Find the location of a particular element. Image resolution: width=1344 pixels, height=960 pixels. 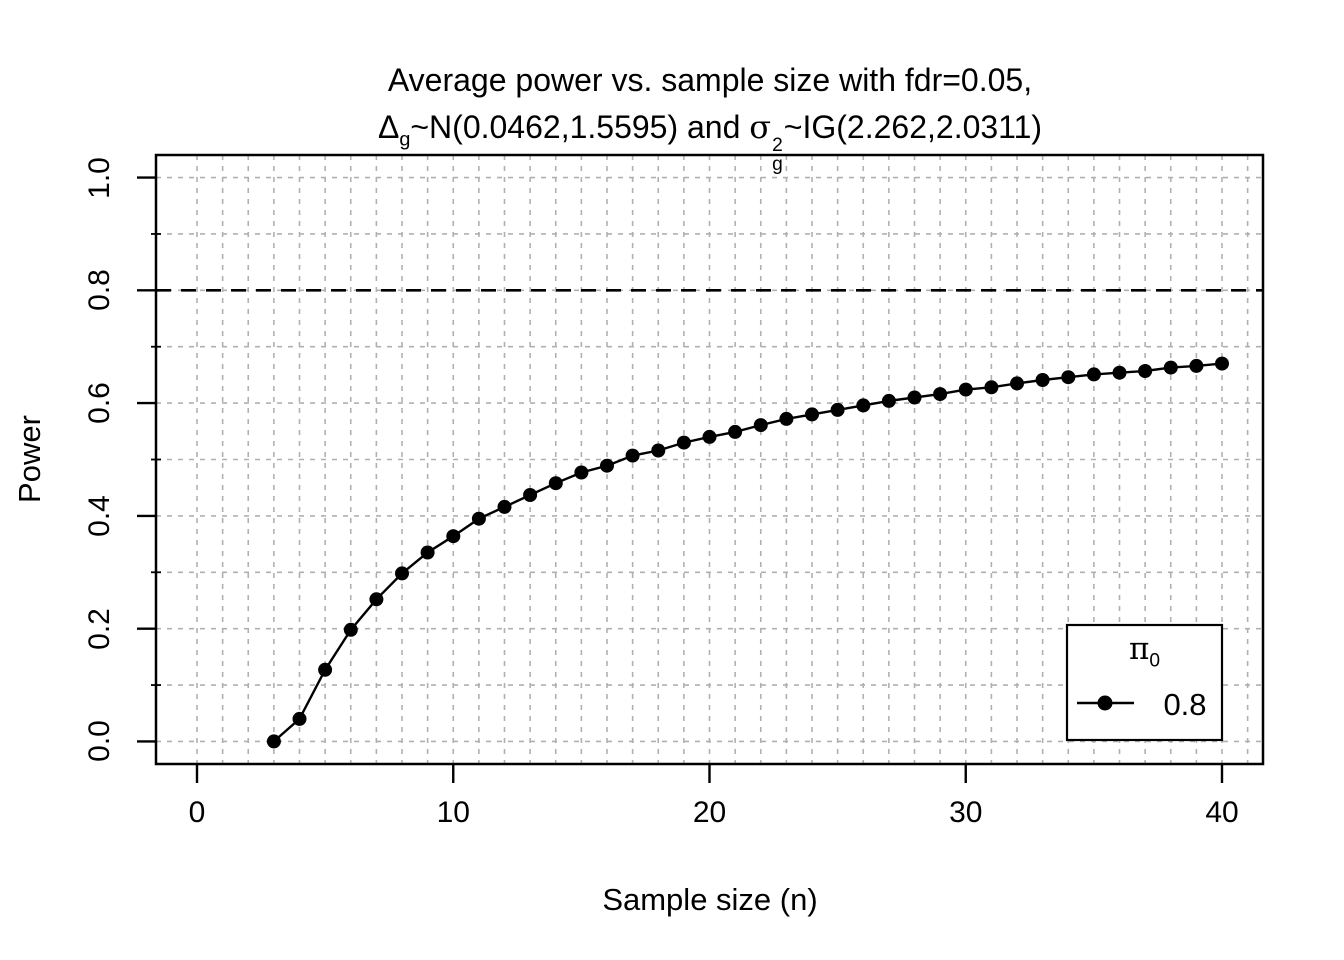

y-tick-label: 0.6 is located at coordinates (99, 403).